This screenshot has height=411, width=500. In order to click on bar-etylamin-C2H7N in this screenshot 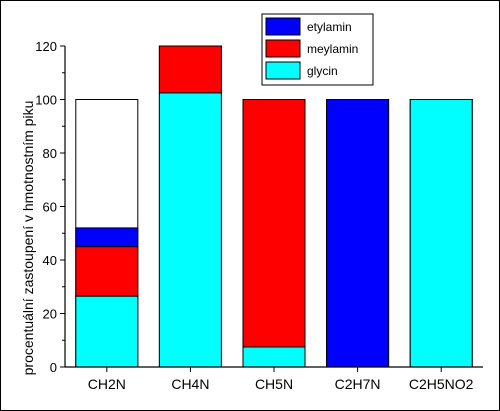, I will do `click(358, 233)`.